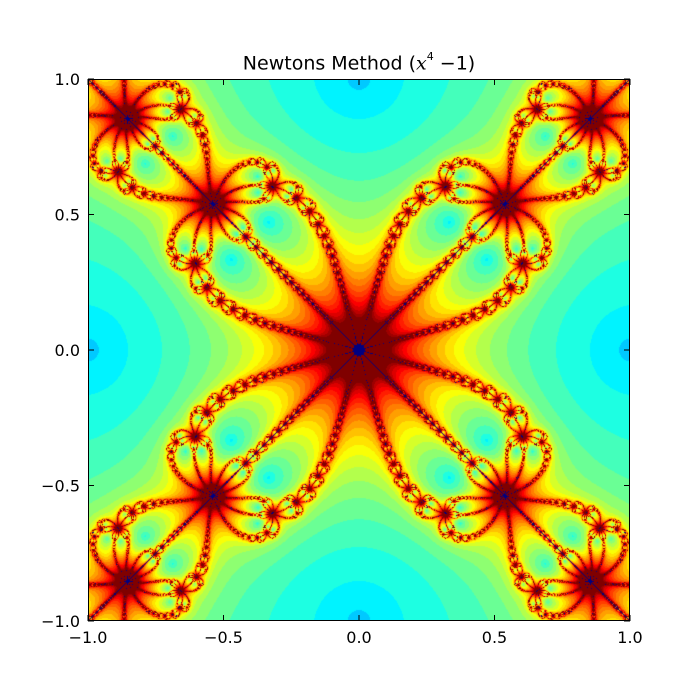  I want to click on chart-title: Newtons Method (x4 −1), so click(359, 62).